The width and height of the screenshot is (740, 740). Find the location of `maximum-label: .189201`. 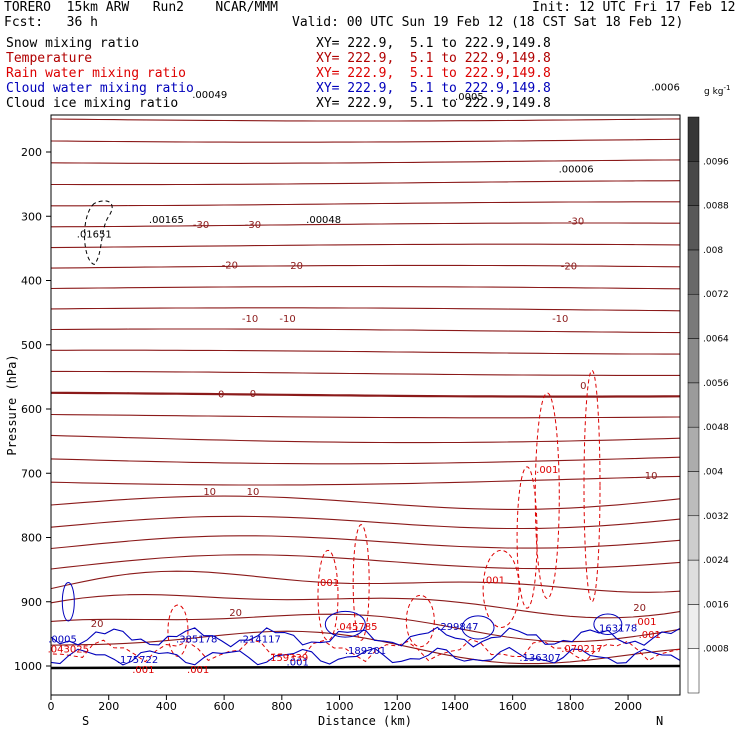

maximum-label: .189201 is located at coordinates (365, 651).